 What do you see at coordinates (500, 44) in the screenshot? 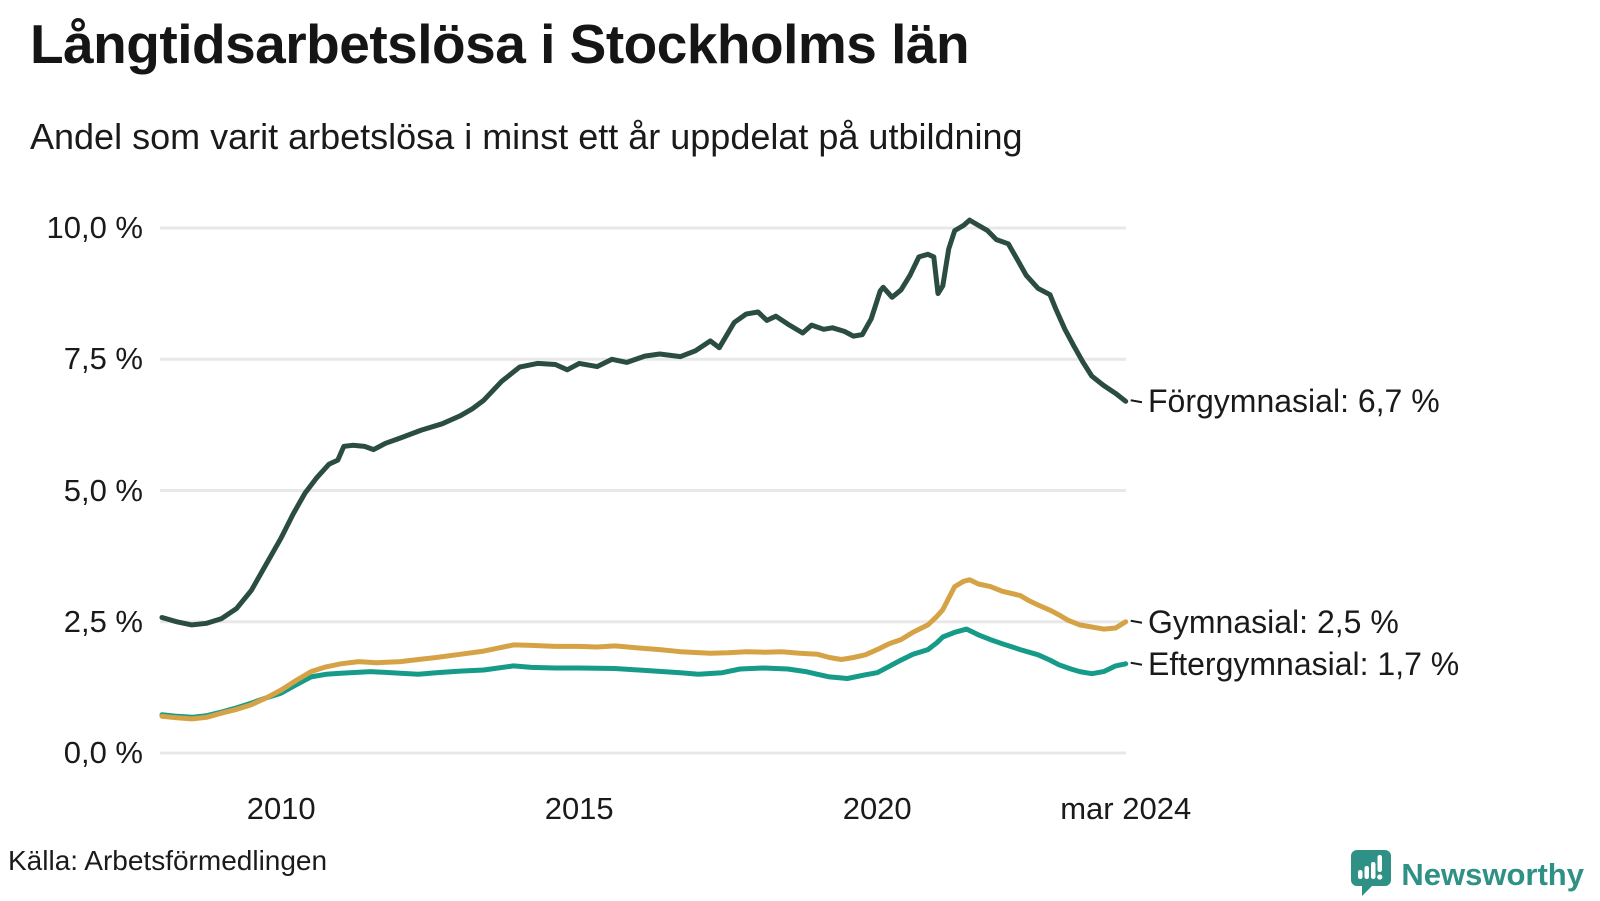
I see `chart-title: Långtidsarbetslösa i Stockholms län` at bounding box center [500, 44].